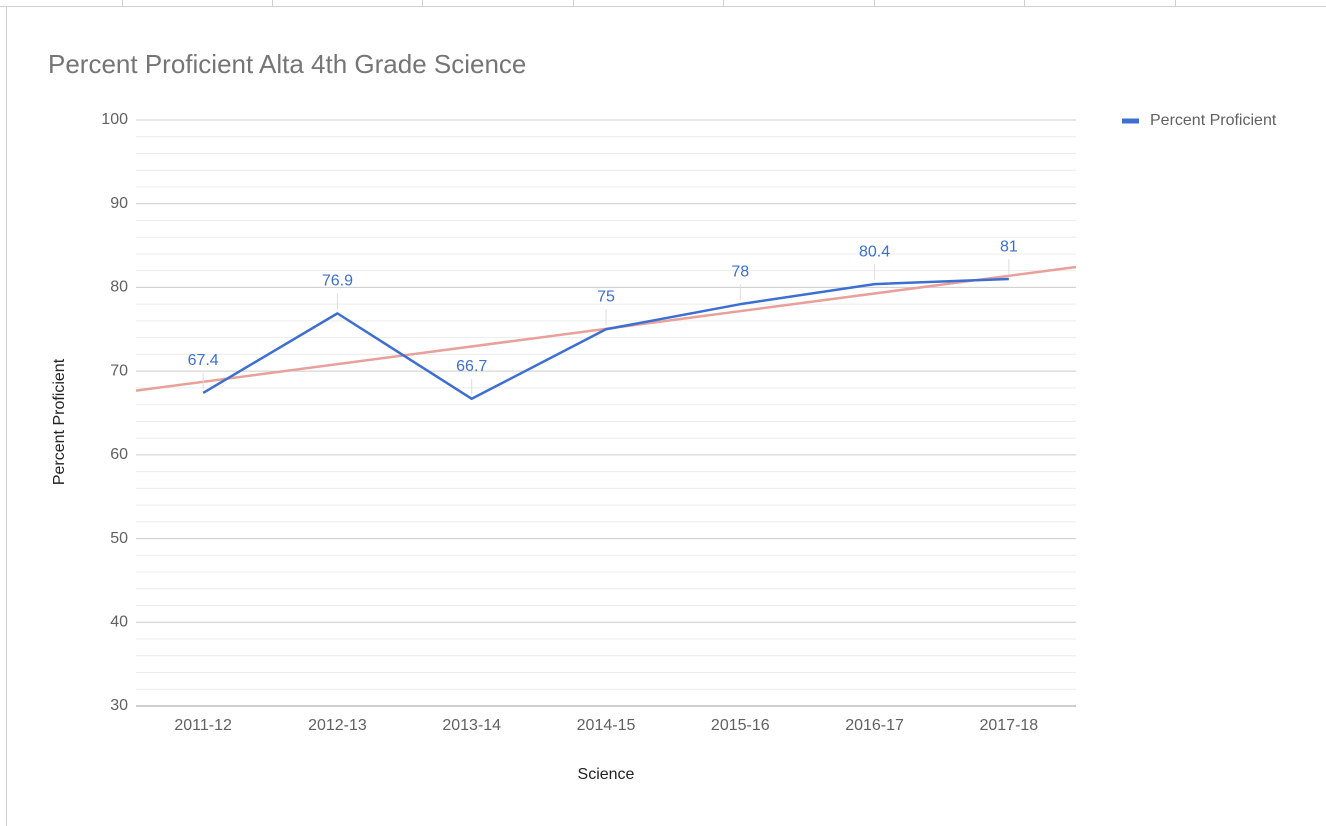 The image size is (1326, 826). What do you see at coordinates (874, 251) in the screenshot?
I see `data-label: 80.4` at bounding box center [874, 251].